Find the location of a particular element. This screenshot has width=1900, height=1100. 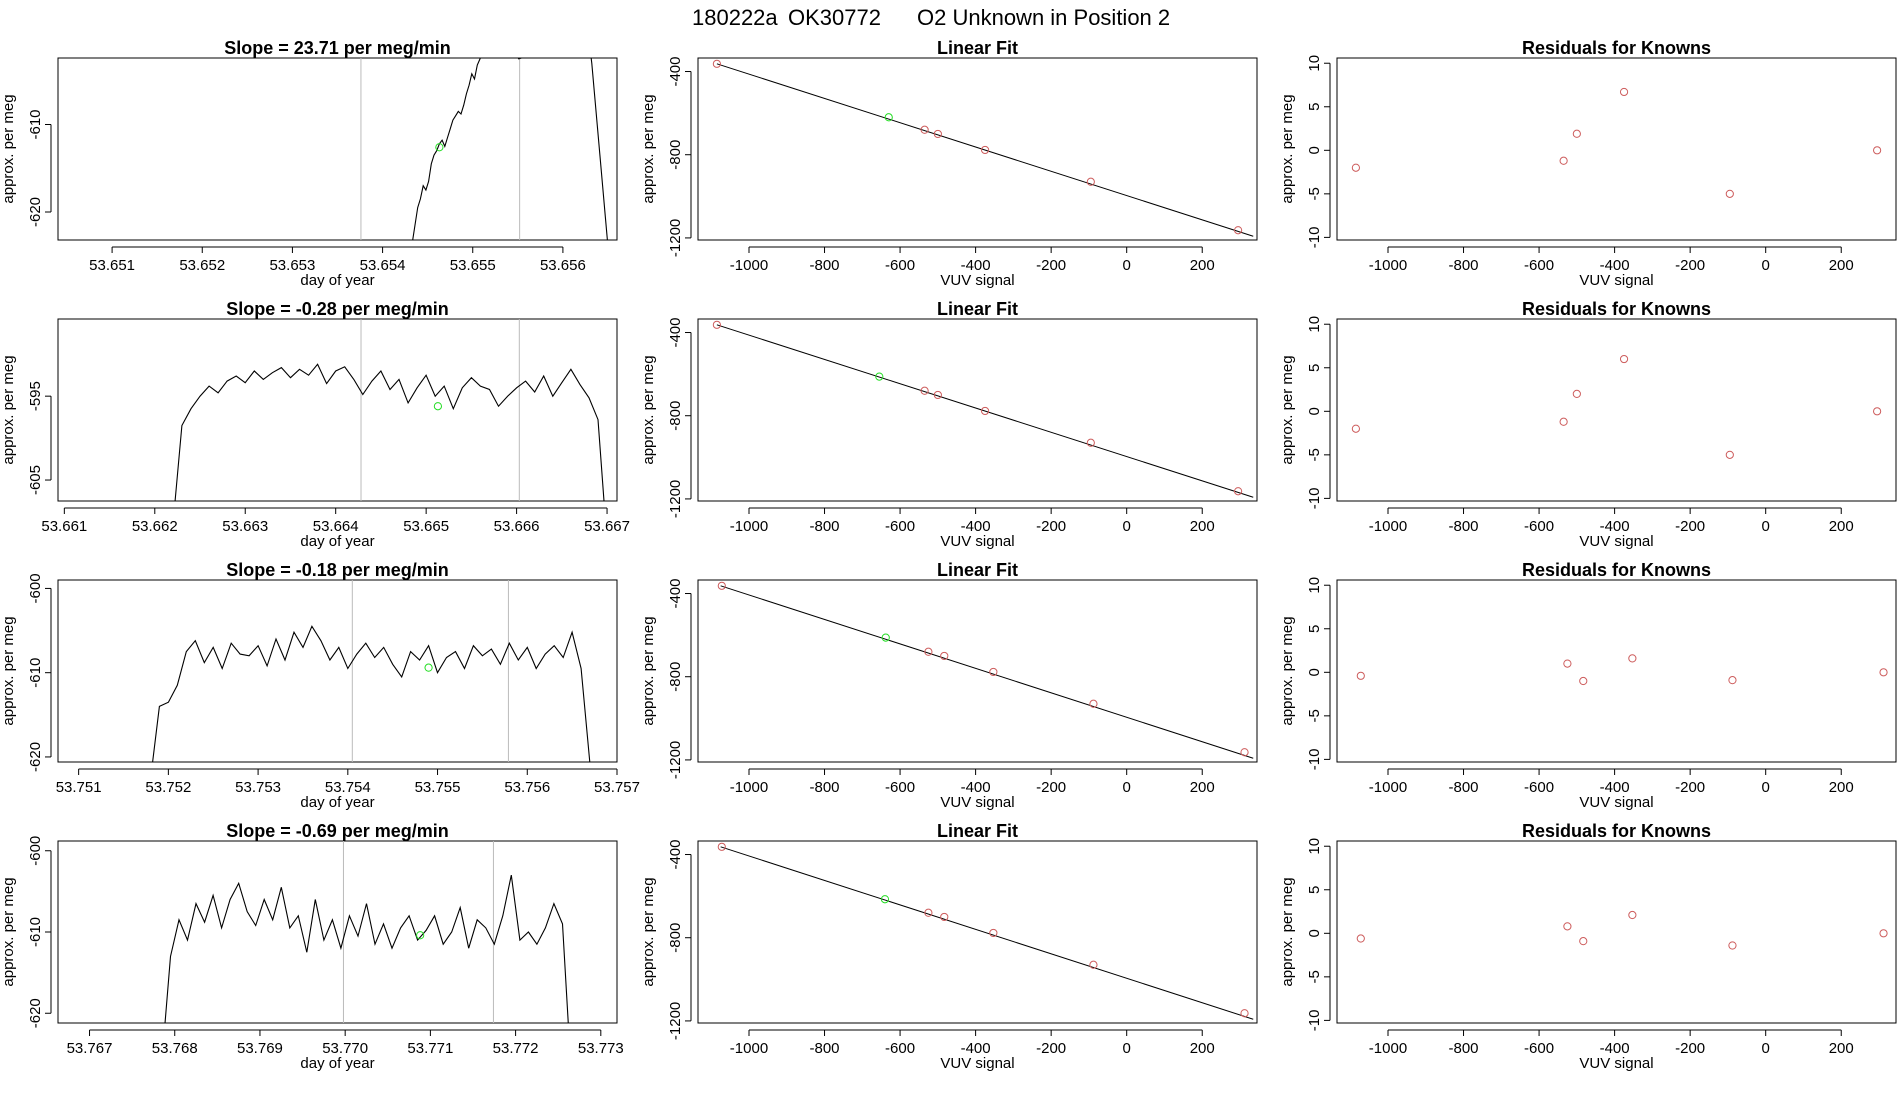

y-tick-label: -10 is located at coordinates (1314, 1021).